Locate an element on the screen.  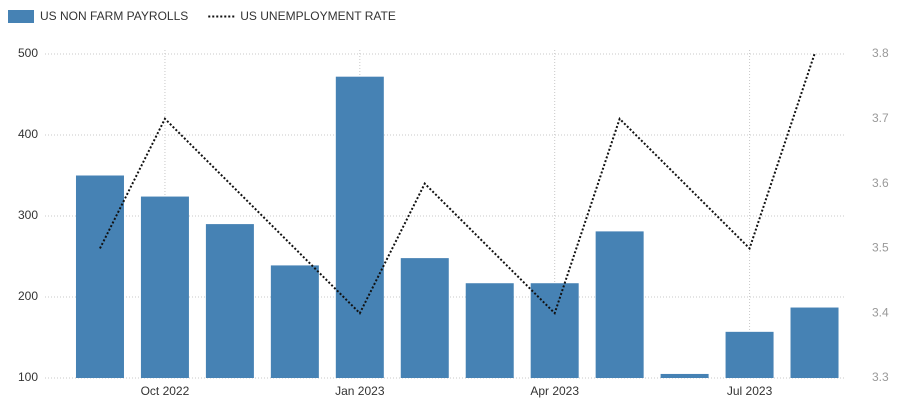
legend-swatch is located at coordinates (21, 16).